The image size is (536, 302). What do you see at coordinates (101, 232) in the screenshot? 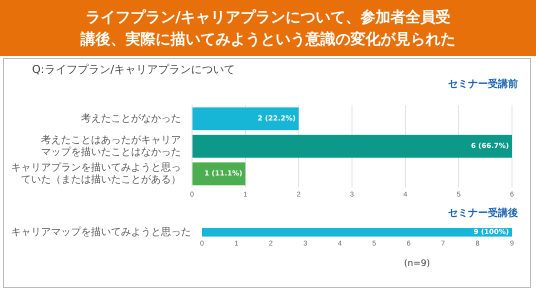
I see `y-tick-label: キャリアマップを描いてみようと思った` at bounding box center [101, 232].